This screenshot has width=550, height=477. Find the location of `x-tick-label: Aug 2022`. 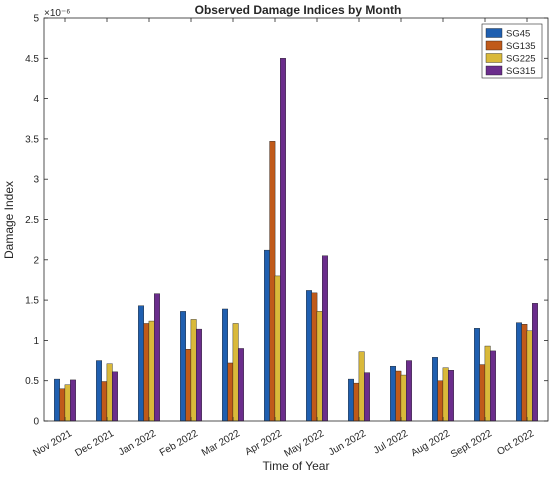

x-tick-label: Aug 2022 is located at coordinates (430, 443).